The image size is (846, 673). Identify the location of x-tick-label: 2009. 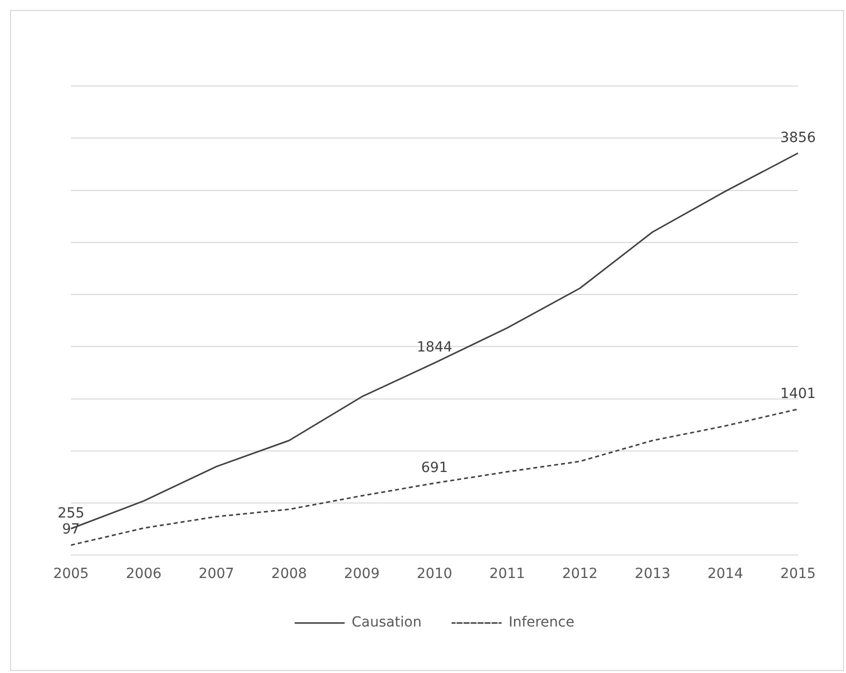
(362, 574).